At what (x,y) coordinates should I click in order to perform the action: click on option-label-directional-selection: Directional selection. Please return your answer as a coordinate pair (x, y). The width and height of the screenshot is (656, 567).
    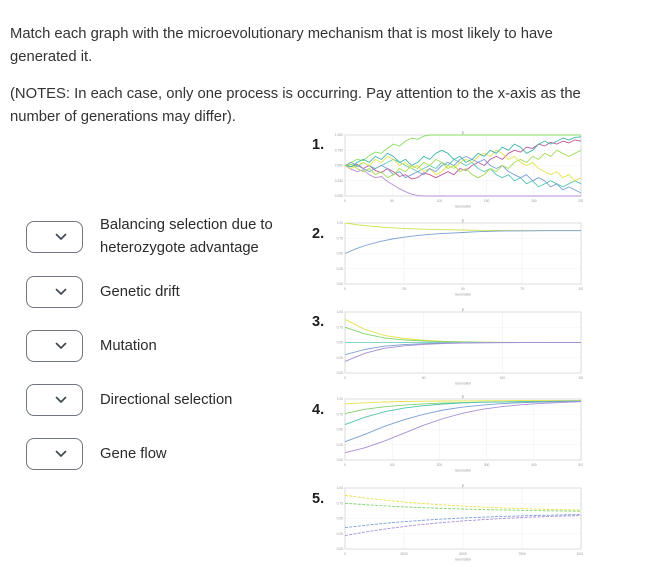
    Looking at the image, I should click on (166, 399).